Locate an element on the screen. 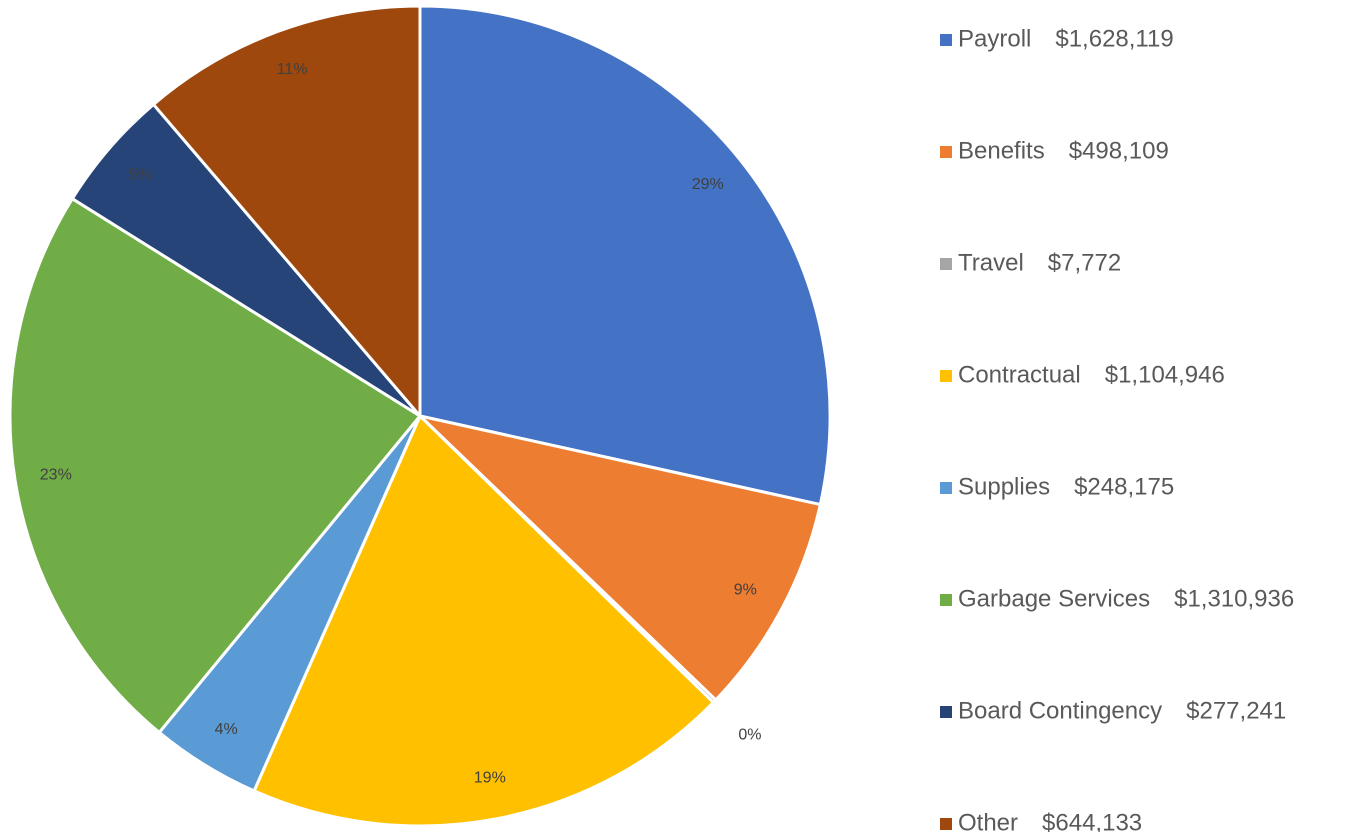 The image size is (1352, 832). legend-label: Garbage Services is located at coordinates (1054, 598).